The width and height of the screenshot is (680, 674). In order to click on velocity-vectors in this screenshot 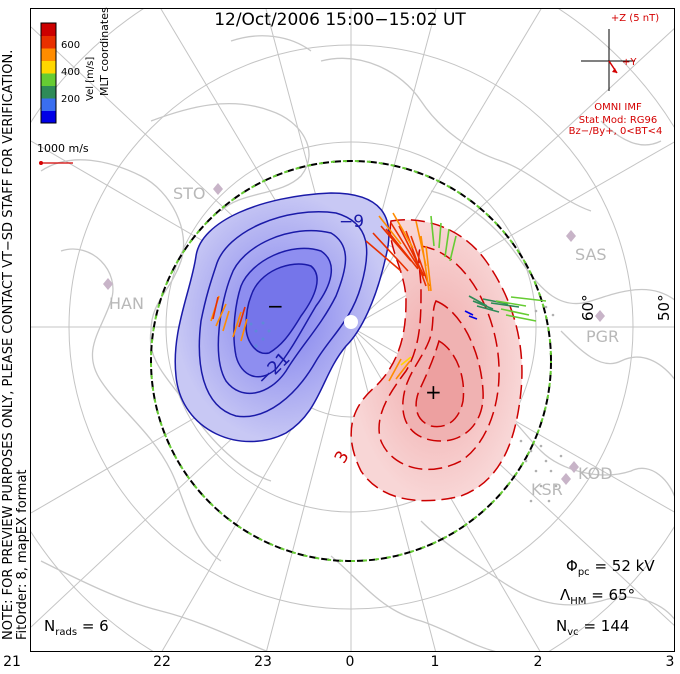, I will do `click(378, 297)`.